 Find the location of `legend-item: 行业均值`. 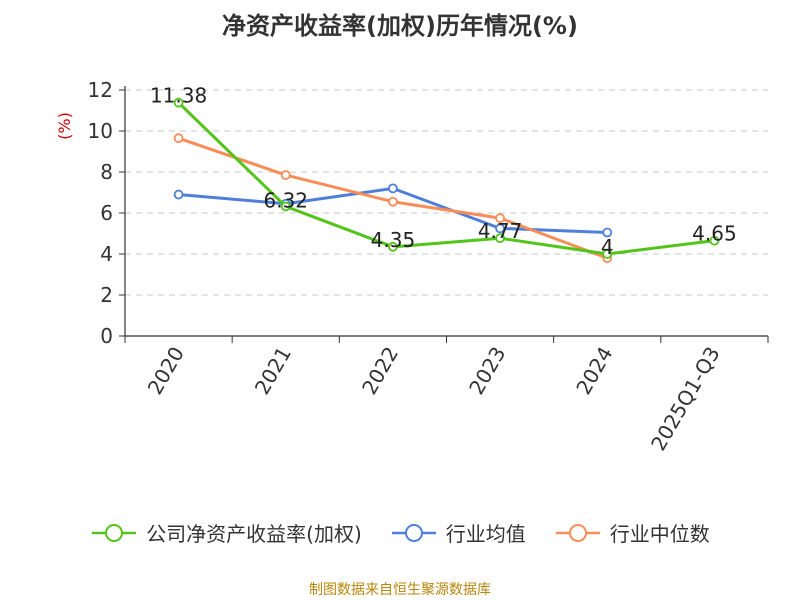

legend-item: 行业均值 is located at coordinates (458, 532).